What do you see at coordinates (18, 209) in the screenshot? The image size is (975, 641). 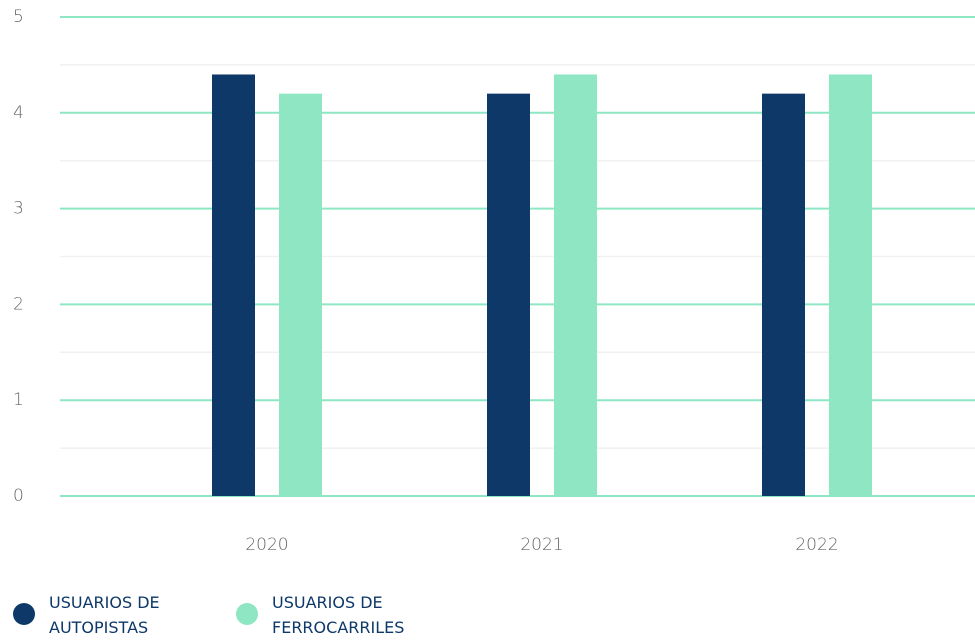 I see `y-tick-label: 3` at bounding box center [18, 209].